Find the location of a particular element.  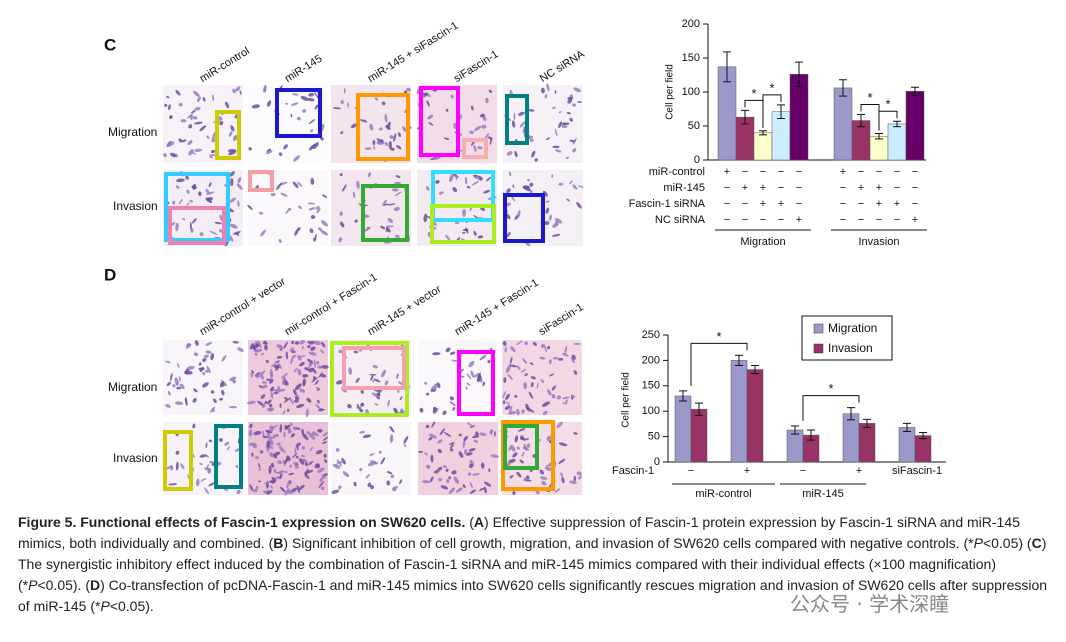

x-tick-label: − is located at coordinates (803, 471).